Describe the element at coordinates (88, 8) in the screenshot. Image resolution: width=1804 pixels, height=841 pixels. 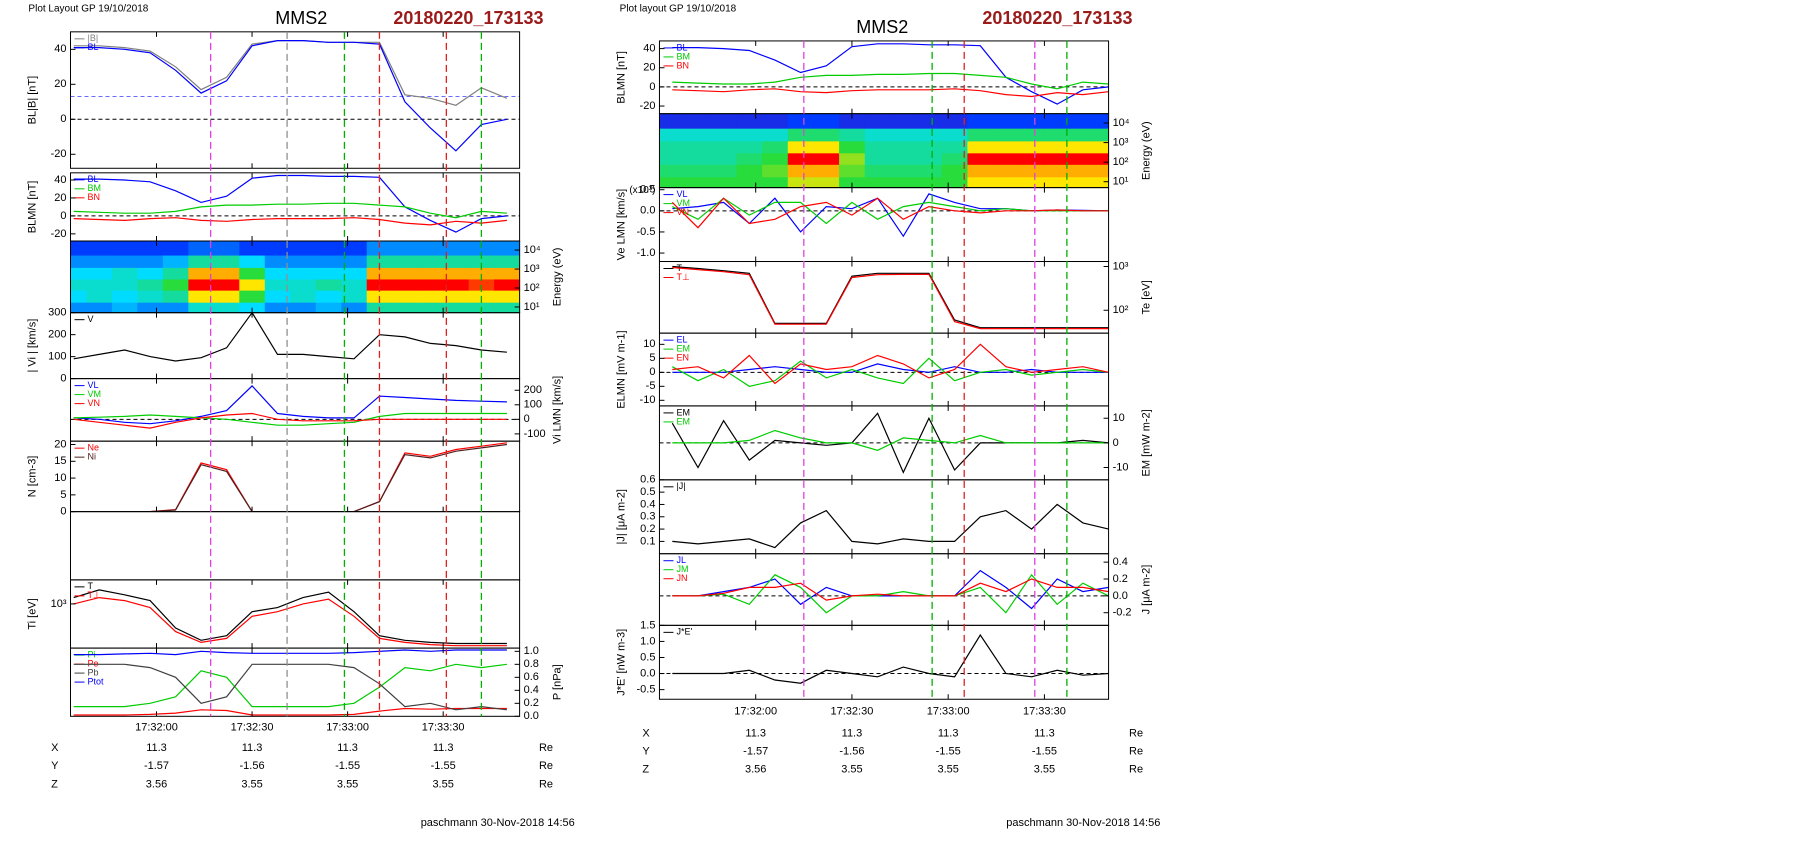
I see `header: Plot Layout GP 19/10/2018` at that location.